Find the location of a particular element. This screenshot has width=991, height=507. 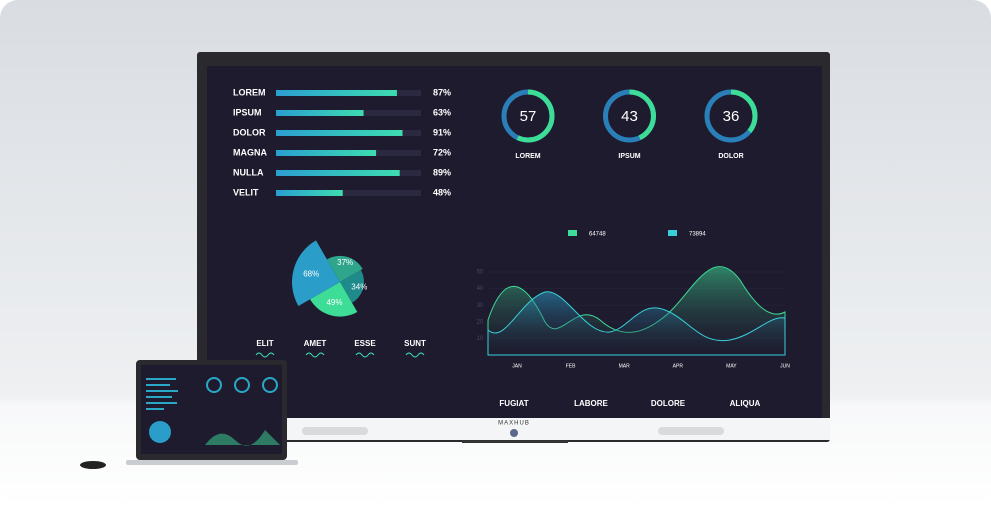

wave-month-label: JAN is located at coordinates (517, 366).